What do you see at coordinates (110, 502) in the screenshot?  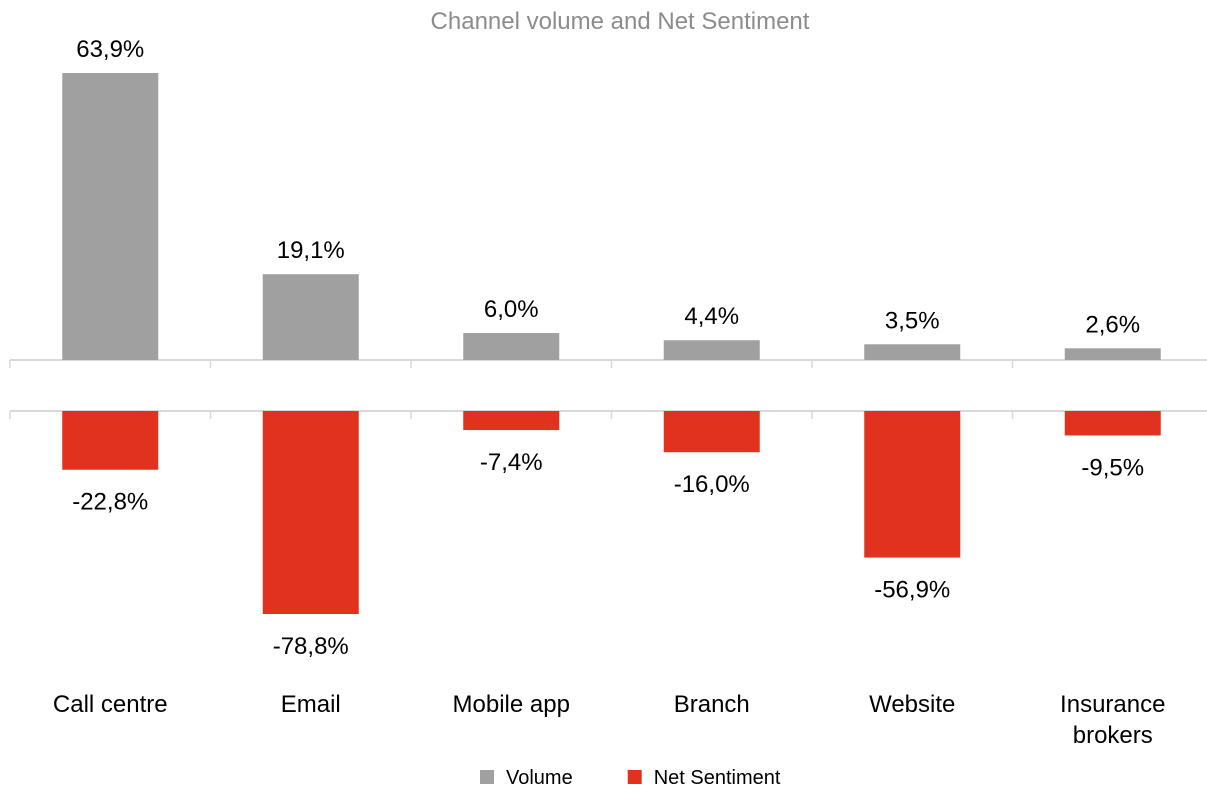 I see `data-label: -22,8%` at bounding box center [110, 502].